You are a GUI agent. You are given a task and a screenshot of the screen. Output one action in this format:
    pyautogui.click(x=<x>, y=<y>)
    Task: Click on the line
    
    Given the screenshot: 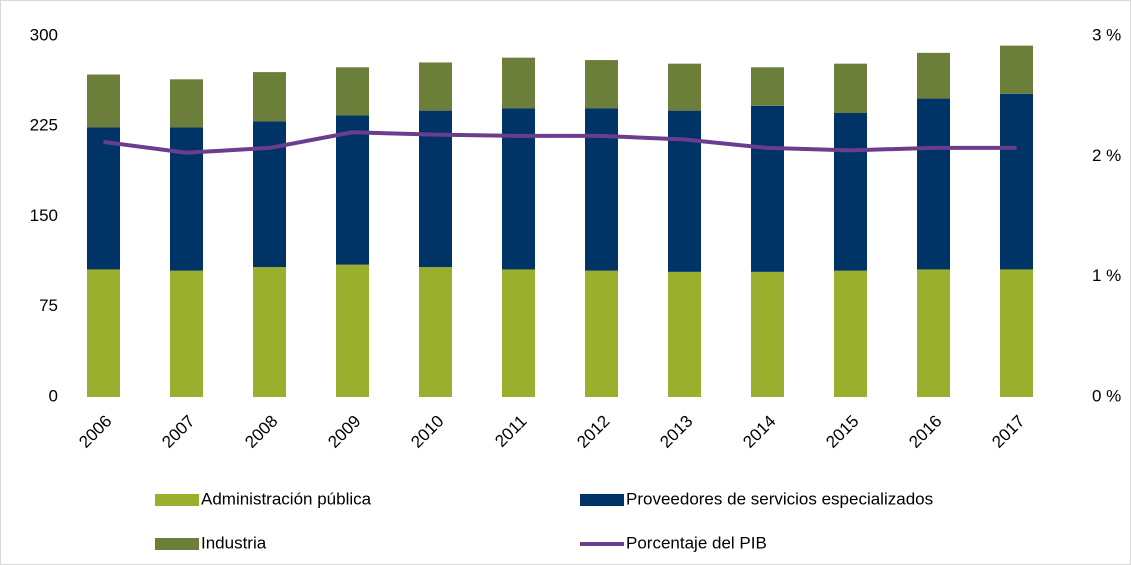 What is the action you would take?
    pyautogui.click(x=560, y=142)
    